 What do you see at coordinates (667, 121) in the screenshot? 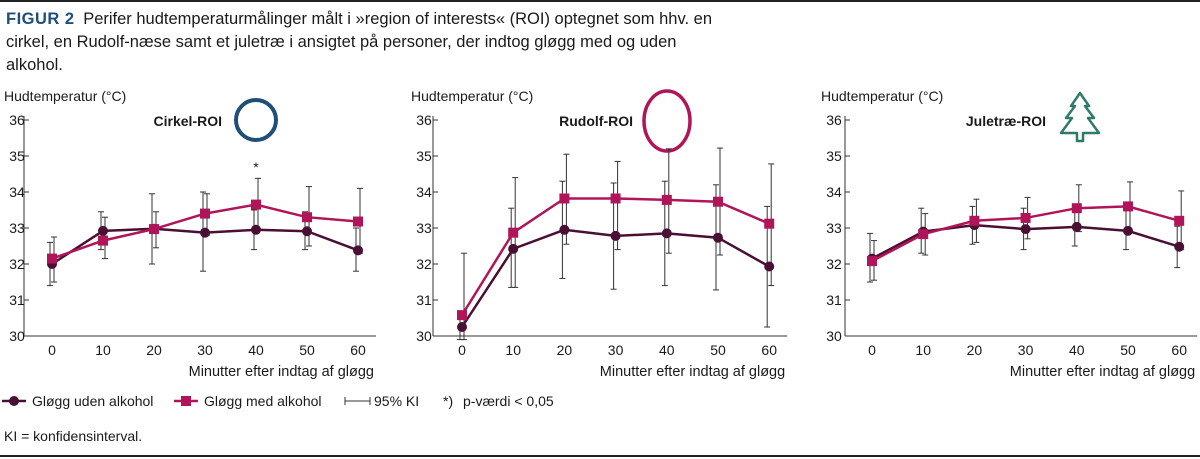
I see `rudolf-nose-icon` at bounding box center [667, 121].